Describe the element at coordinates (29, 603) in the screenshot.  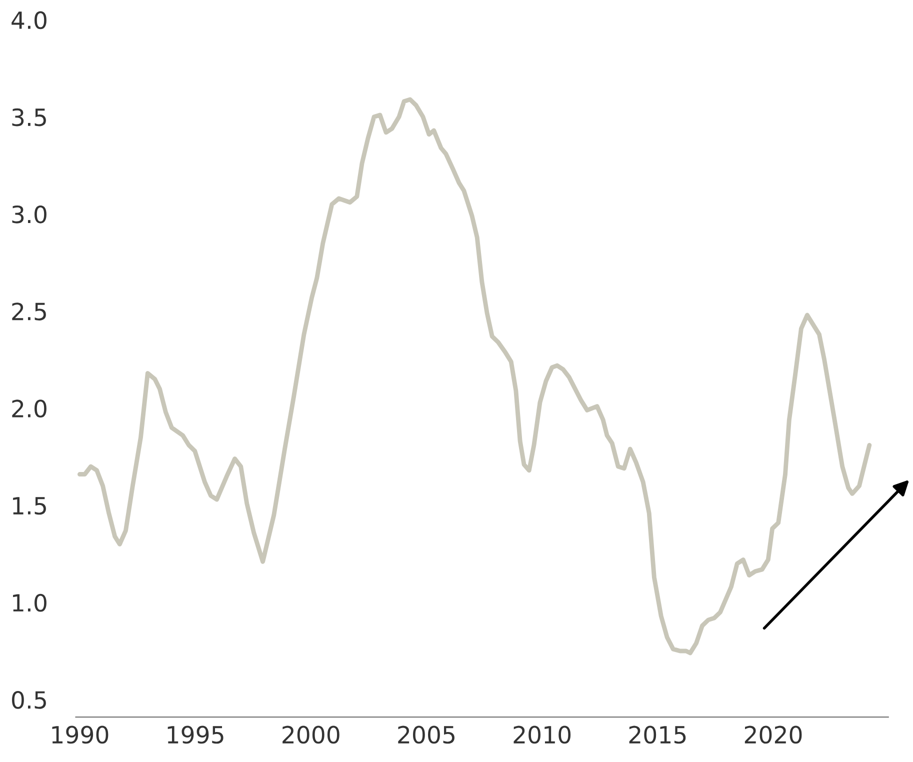
I see `y-tick-label: 1.0` at that location.